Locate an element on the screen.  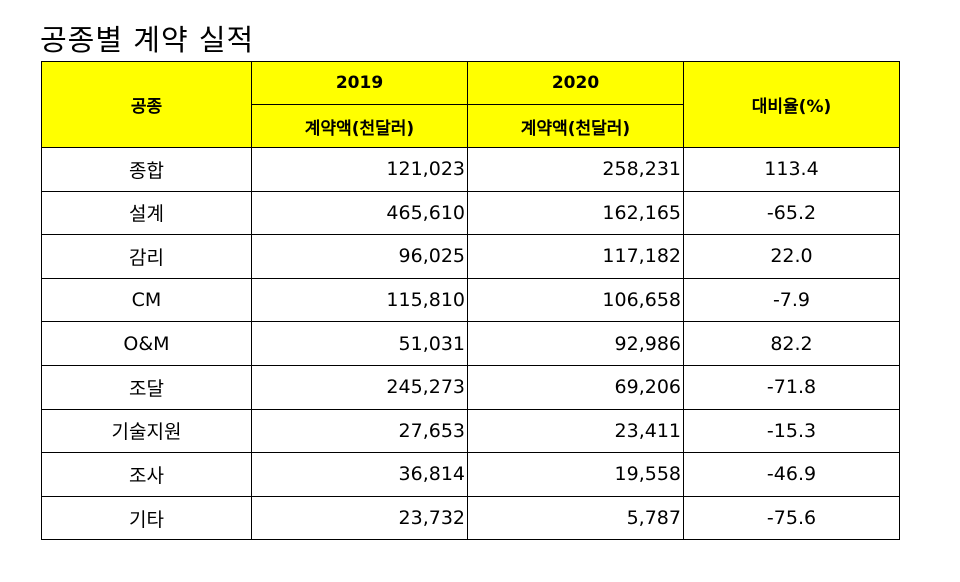
row-category-cell: 감리 is located at coordinates (146, 256).